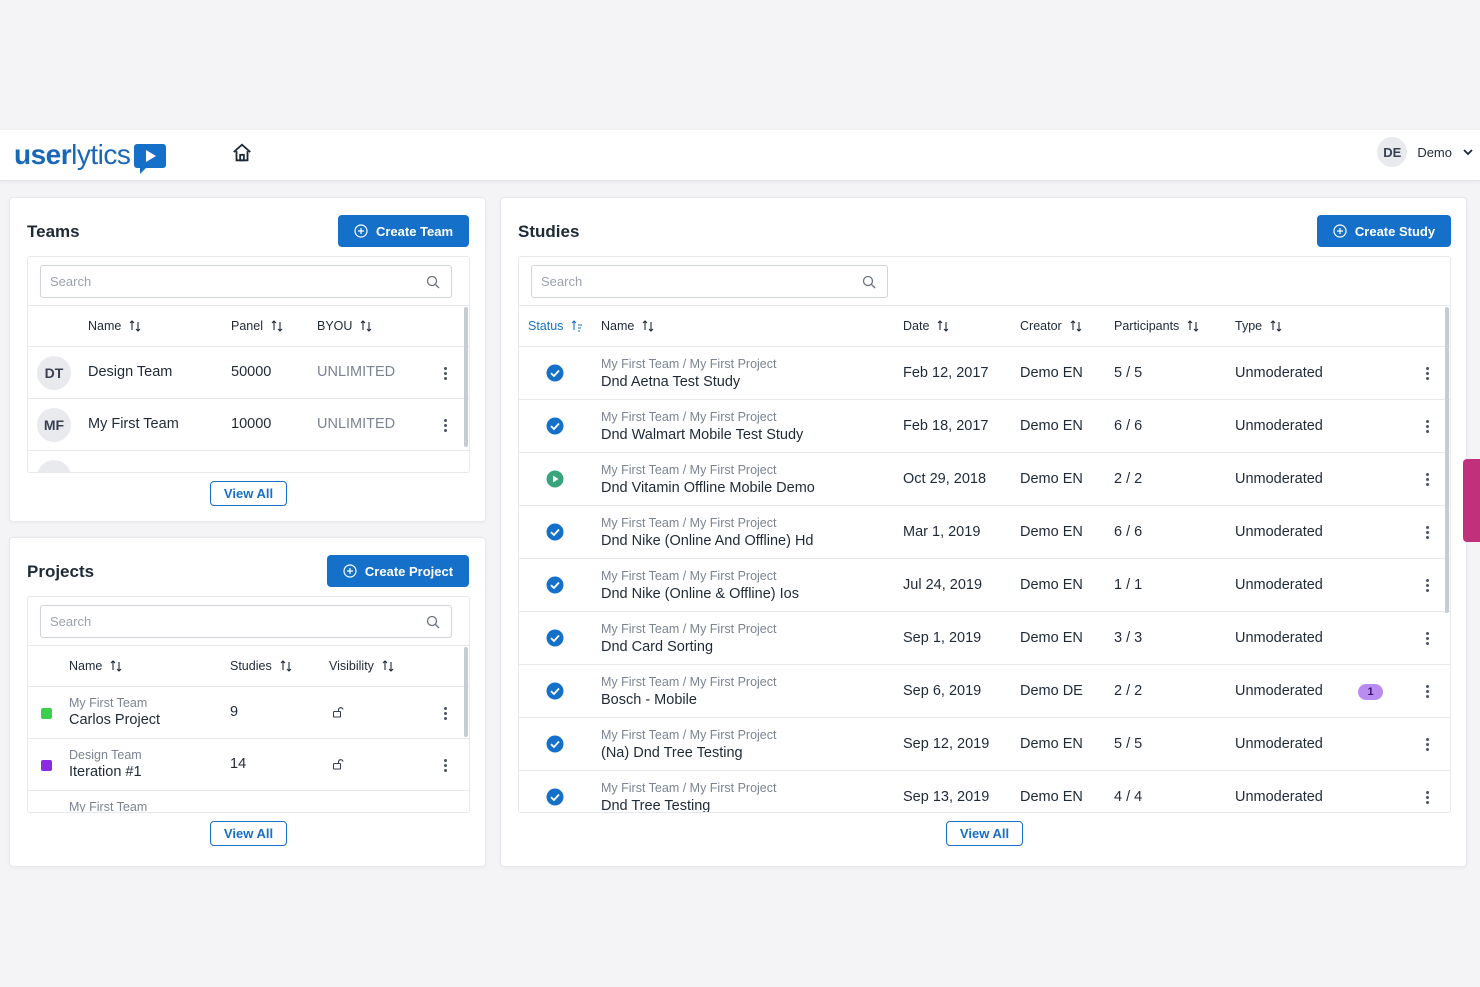 The image size is (1480, 987). I want to click on study-name: Dnd Tree Testing, so click(656, 805).